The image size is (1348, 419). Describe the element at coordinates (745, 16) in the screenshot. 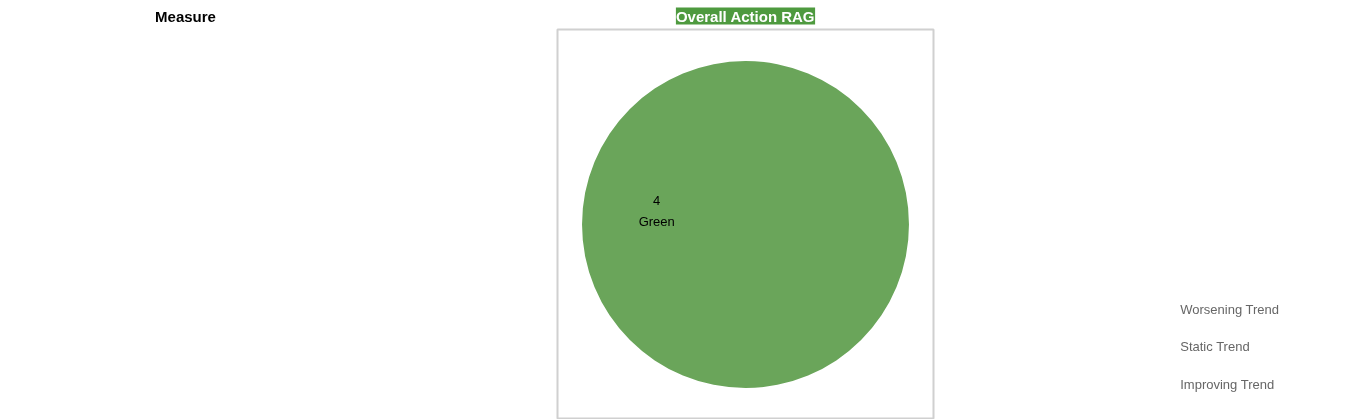

I see `chart-title: Overall Action RAG` at that location.